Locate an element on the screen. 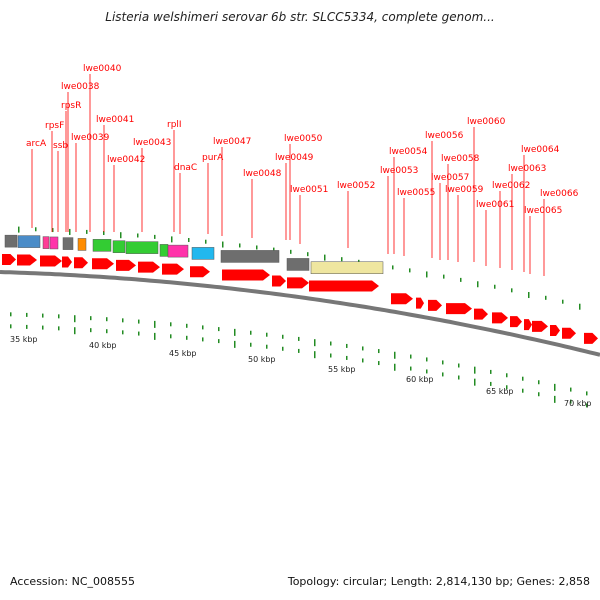 This screenshot has height=600, width=600. gene-label: lwe0043 is located at coordinates (152, 143).